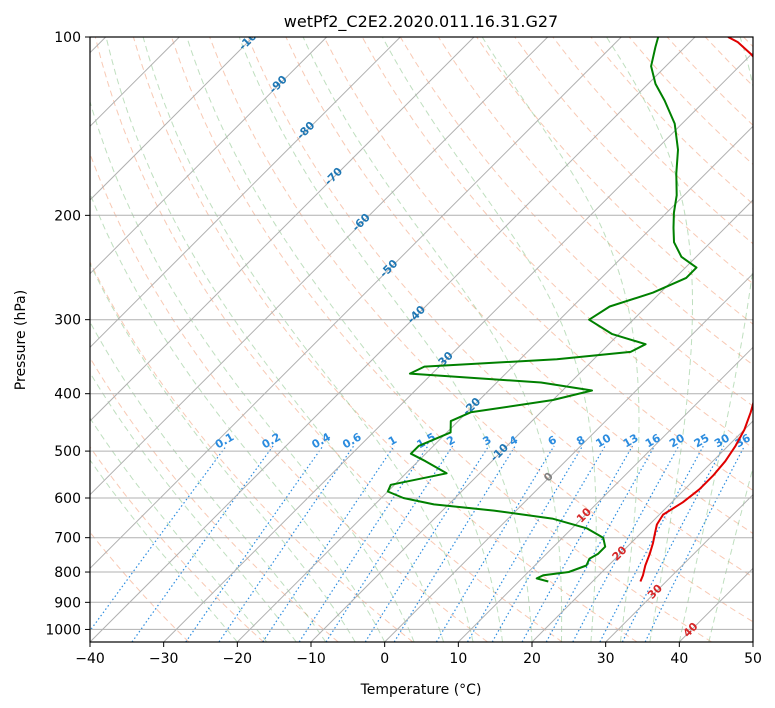 Image resolution: width=775 pixels, height=708 pixels. Describe the element at coordinates (753, 659) in the screenshot. I see `x-tick-label: 50` at that location.